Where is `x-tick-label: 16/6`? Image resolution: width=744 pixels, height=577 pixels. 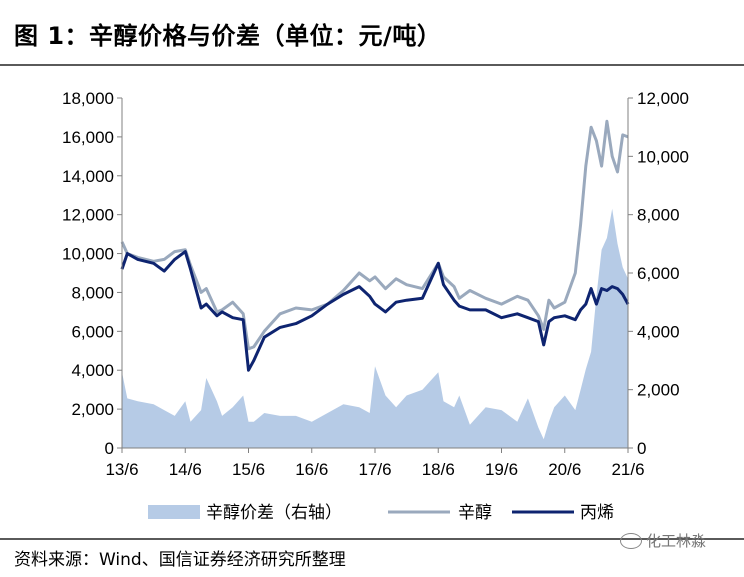
x-tick-label: 16/6 is located at coordinates (311, 469).